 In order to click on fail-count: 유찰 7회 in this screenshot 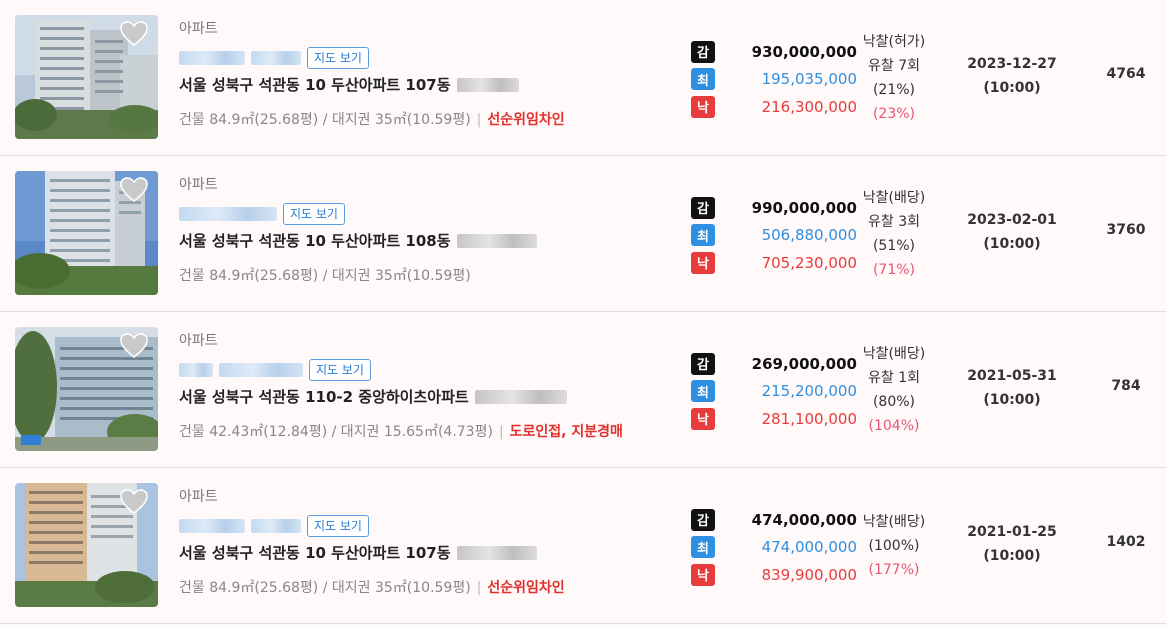, I will do `click(894, 66)`.